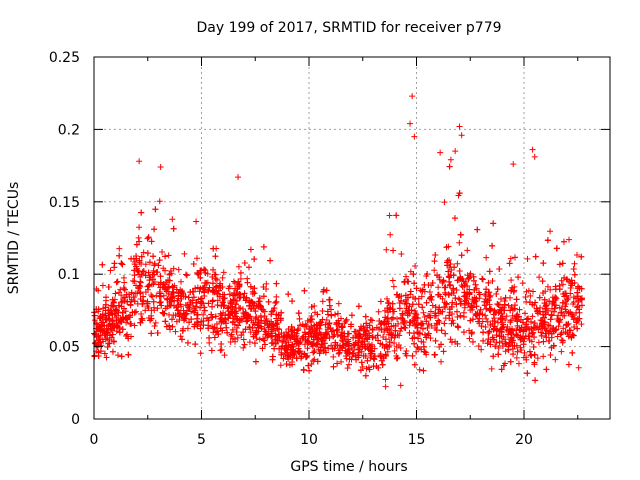 This screenshot has width=640, height=480. Describe the element at coordinates (524, 440) in the screenshot. I see `x-tick-label: 20` at that location.